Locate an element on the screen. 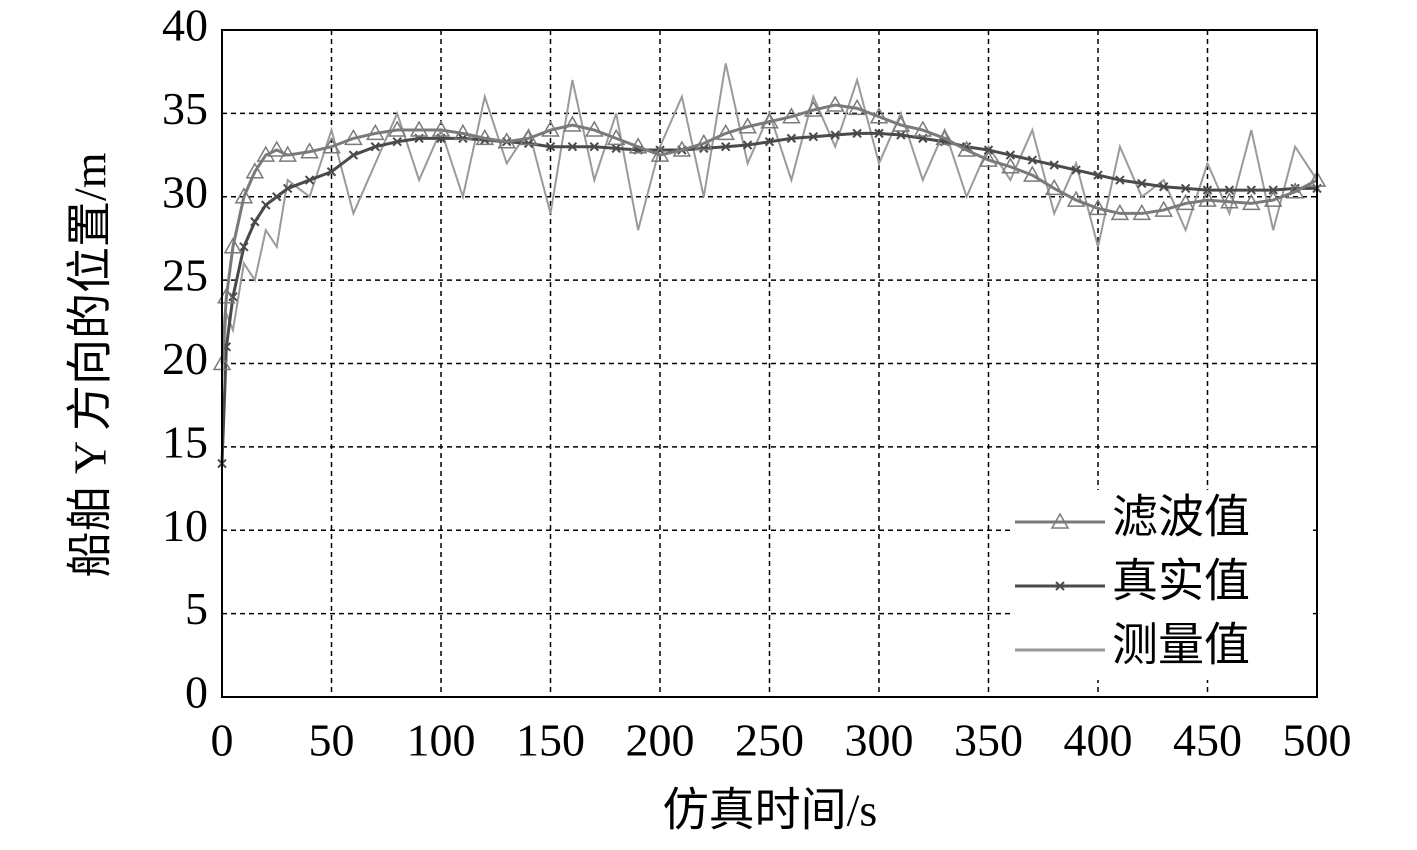  x-tick-label: 100 is located at coordinates (441, 740).